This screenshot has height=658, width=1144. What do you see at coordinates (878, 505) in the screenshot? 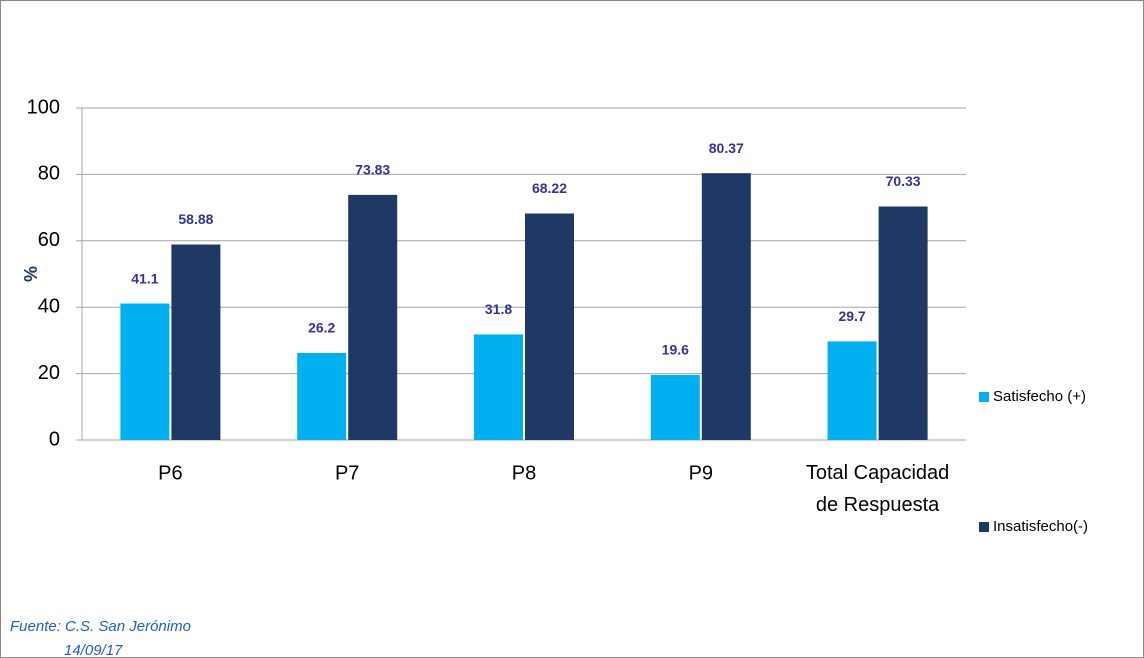
I see `x-tick-line: de Respuesta` at bounding box center [878, 505].